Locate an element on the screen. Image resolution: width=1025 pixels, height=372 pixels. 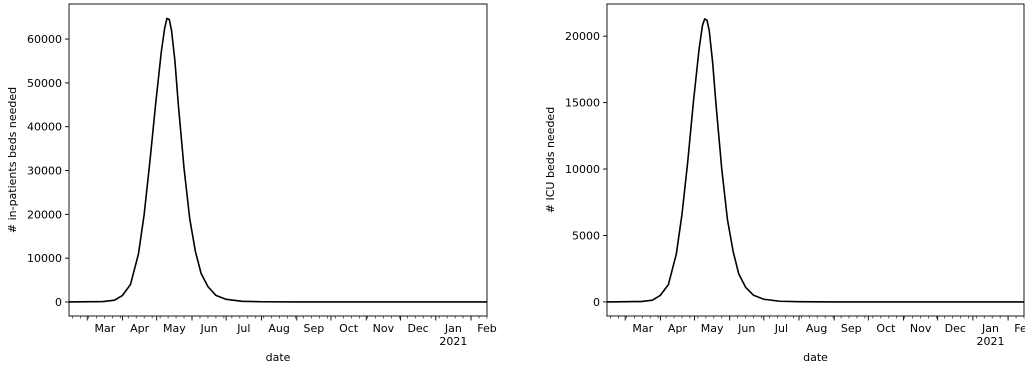
y-tick-label: 60000 is located at coordinates (44, 39).